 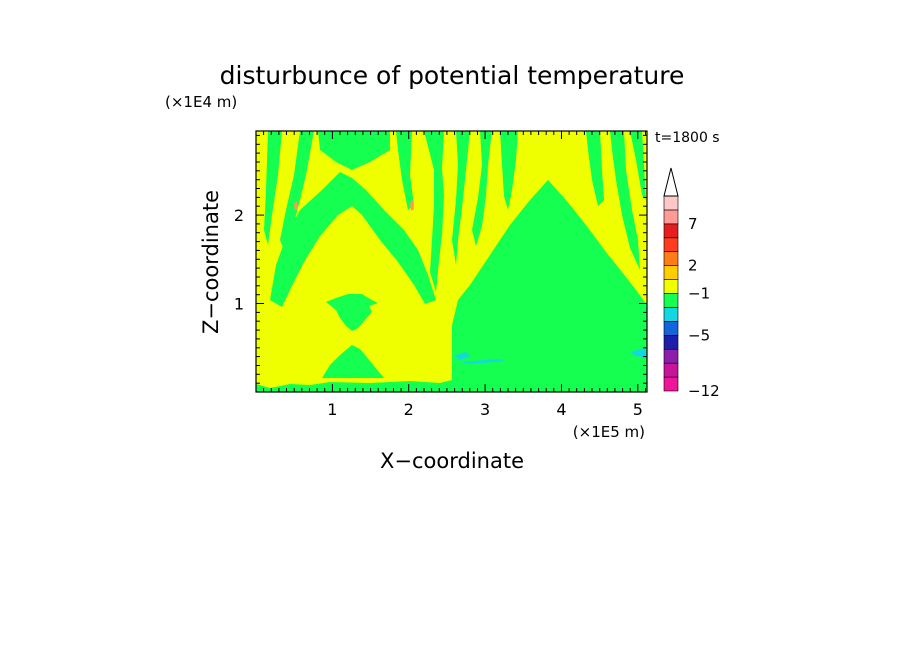 What do you see at coordinates (693, 266) in the screenshot?
I see `colorbar-tick-label: 2` at bounding box center [693, 266].